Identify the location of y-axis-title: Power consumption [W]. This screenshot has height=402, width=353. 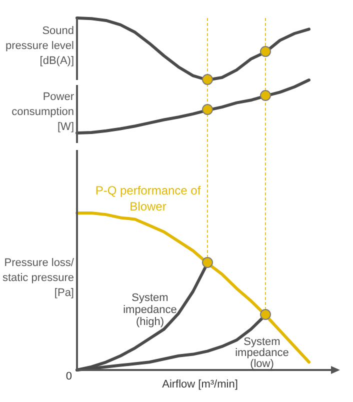
(42, 112).